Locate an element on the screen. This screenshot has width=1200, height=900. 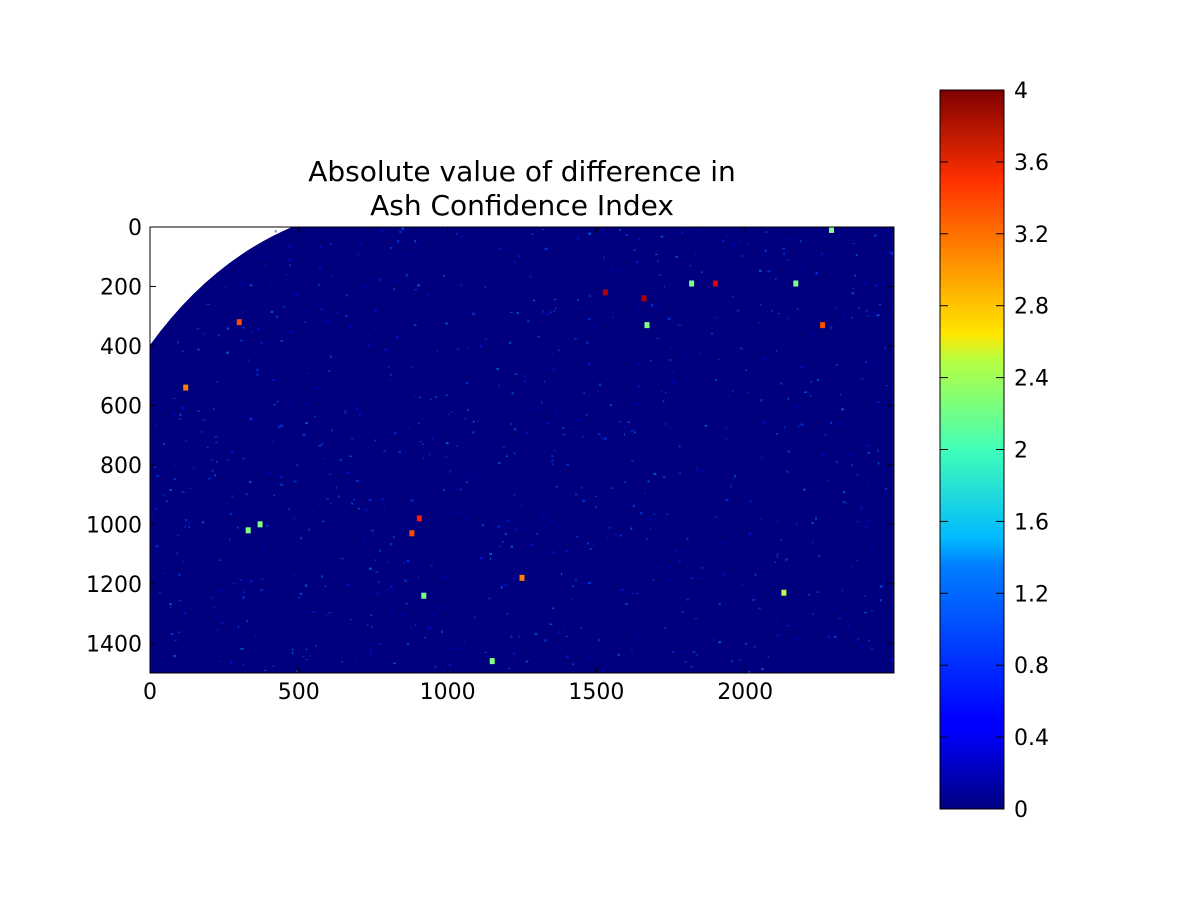
colorbar-tick-label: 3.2 is located at coordinates (1031, 235).